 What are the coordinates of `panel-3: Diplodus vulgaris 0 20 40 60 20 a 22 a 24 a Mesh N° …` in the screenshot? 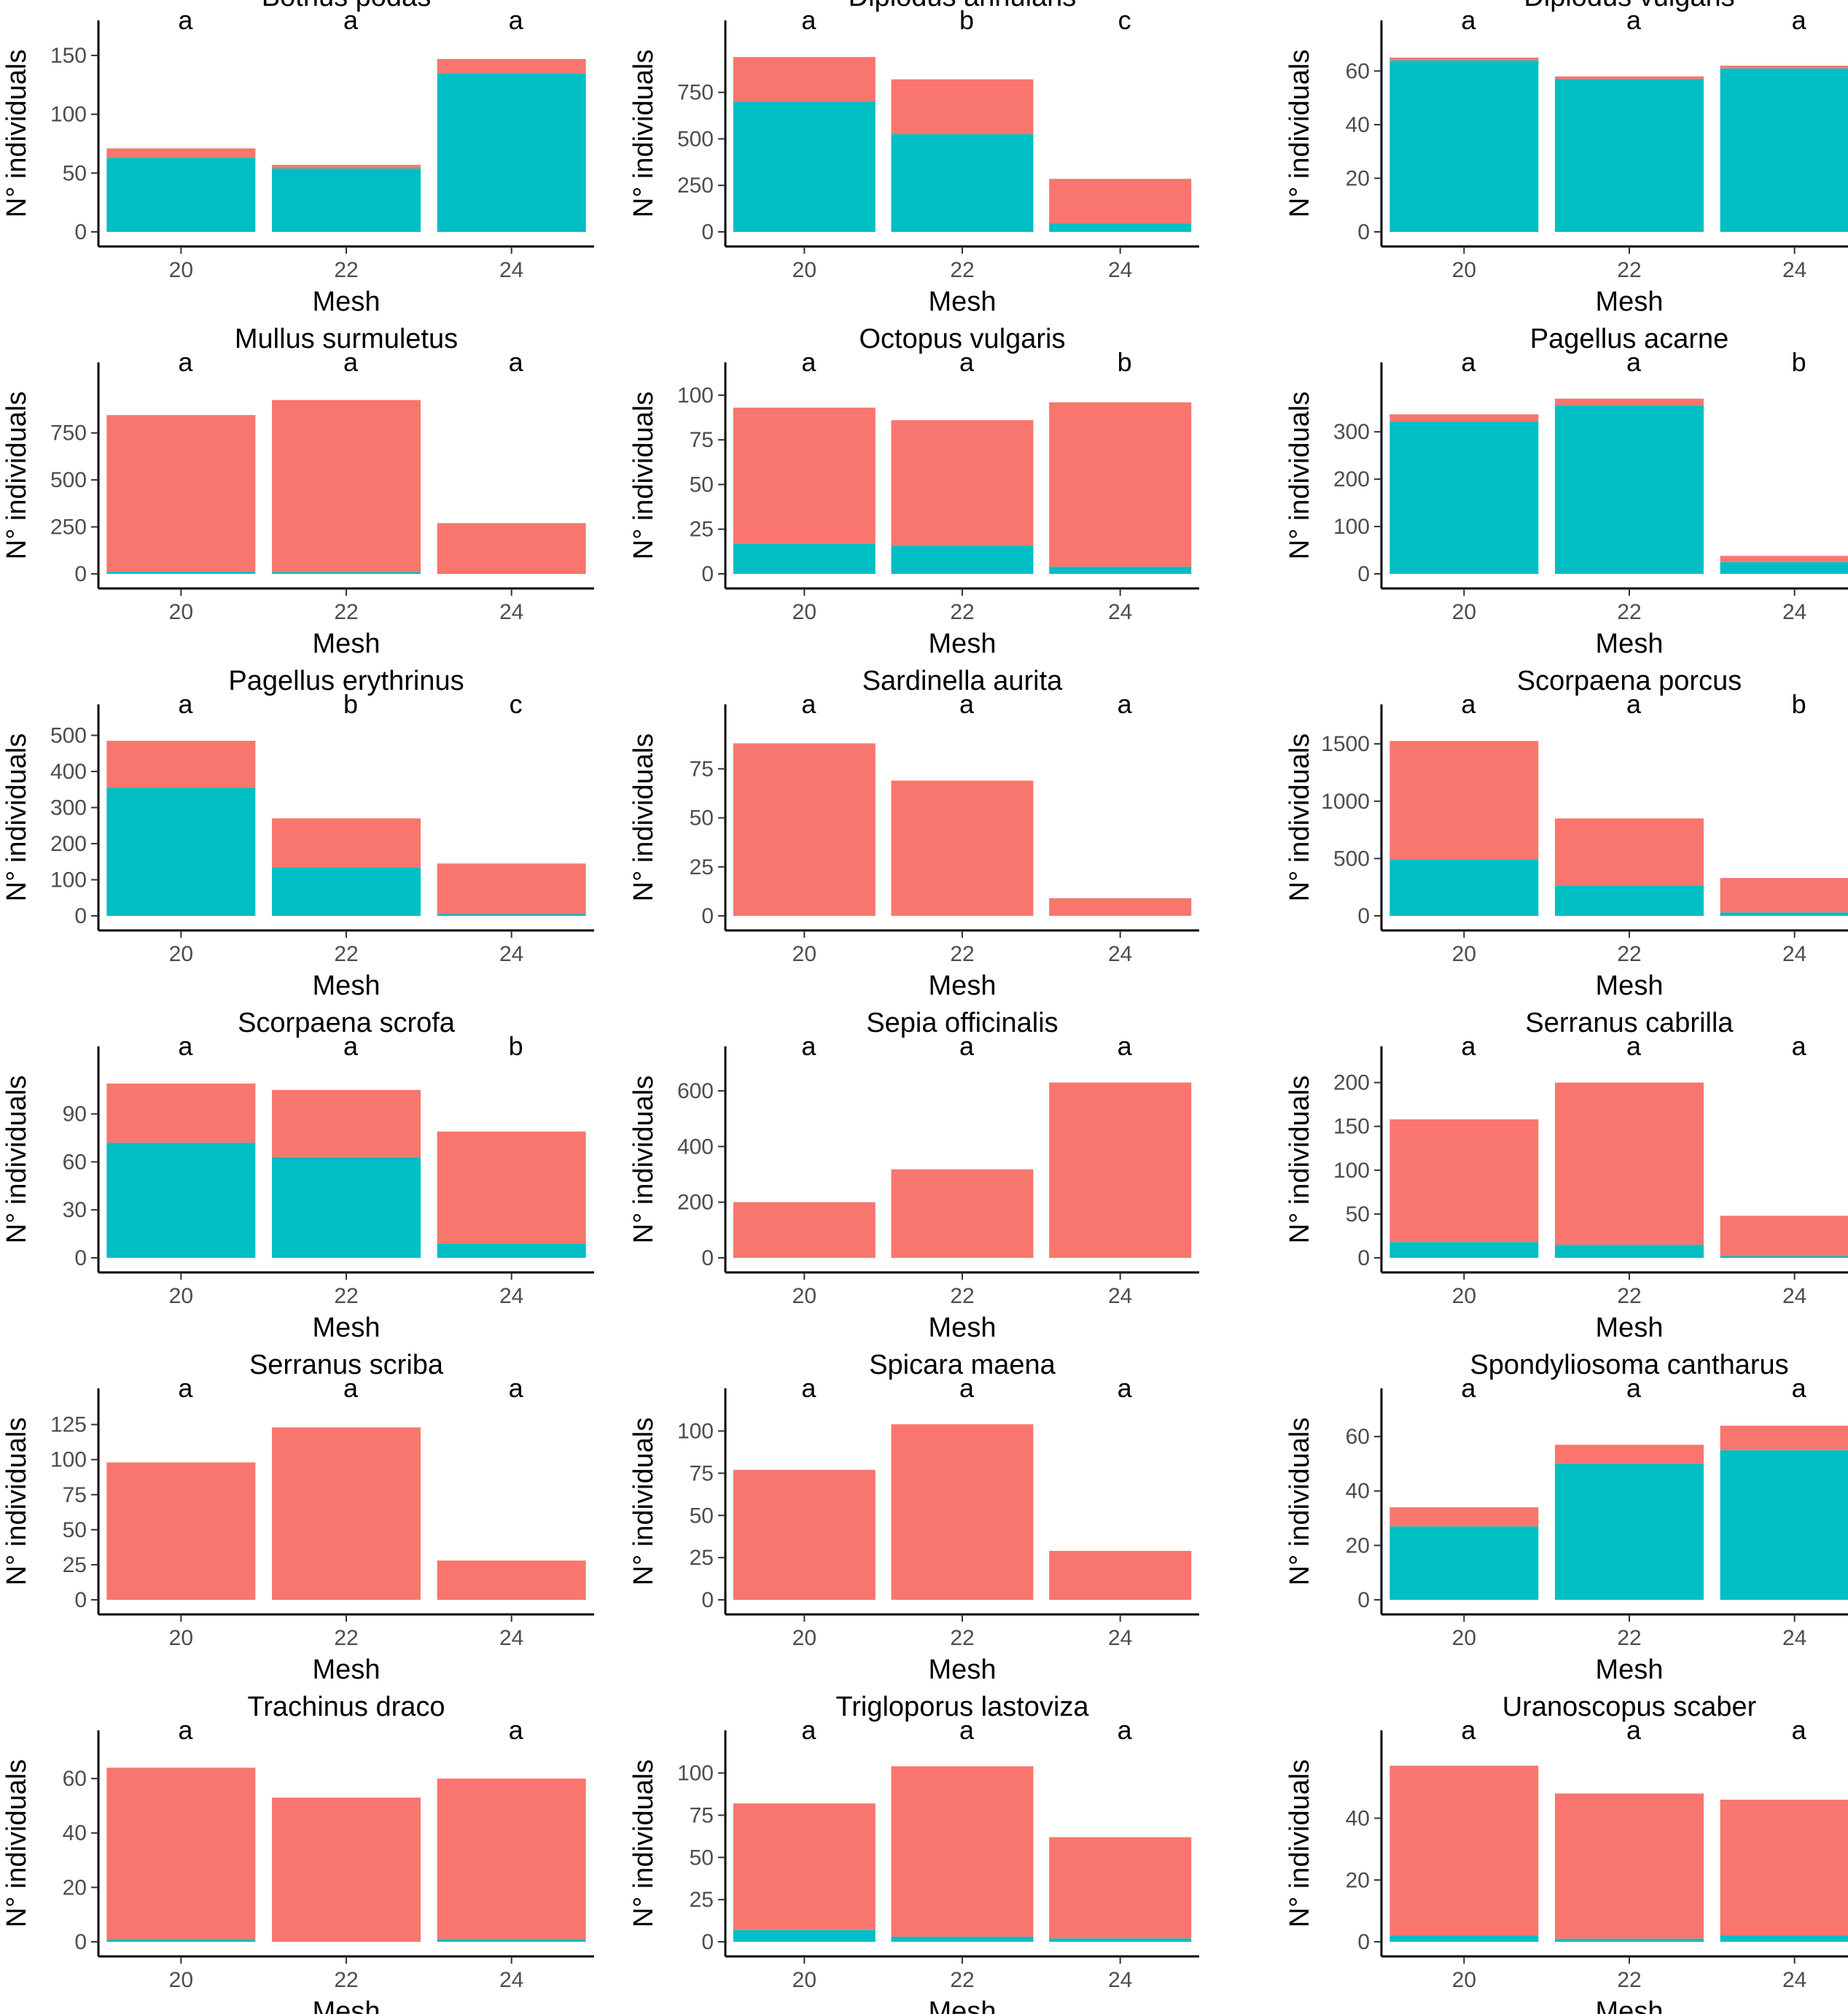 It's located at (1566, 158).